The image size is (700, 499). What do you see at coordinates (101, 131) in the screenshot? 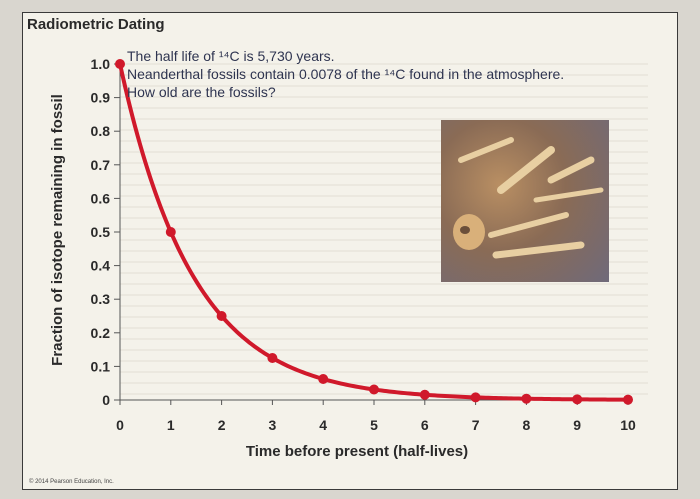
I see `y-tick-label: 0.8` at bounding box center [101, 131].